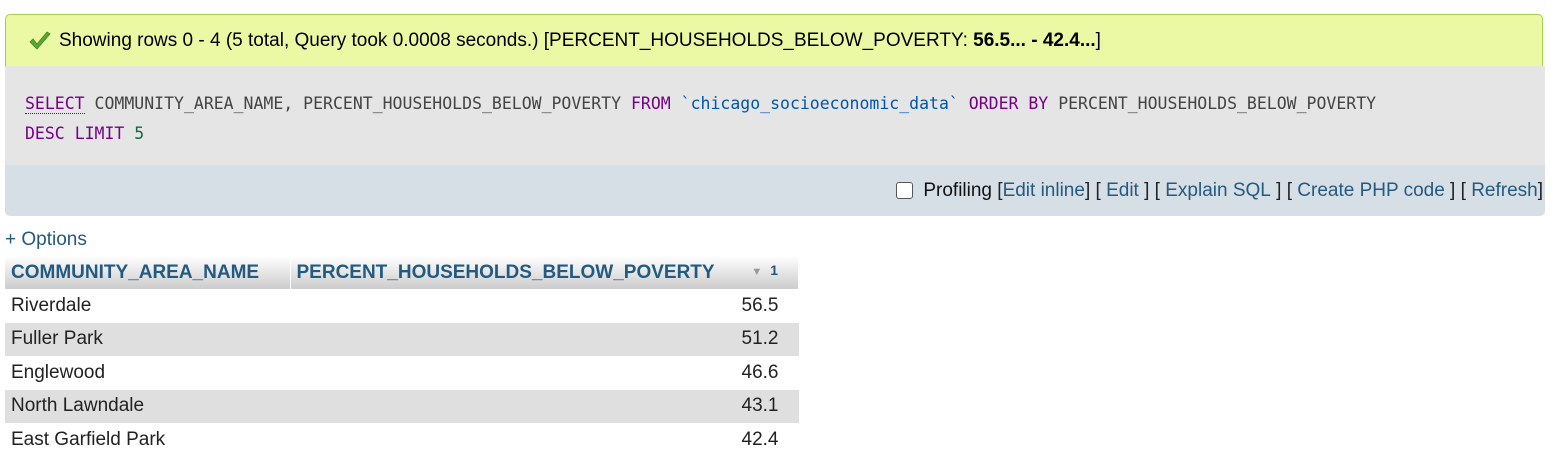 The width and height of the screenshot is (1551, 468). What do you see at coordinates (544, 306) in the screenshot?
I see `poverty-percent-cell: 56.5` at bounding box center [544, 306].